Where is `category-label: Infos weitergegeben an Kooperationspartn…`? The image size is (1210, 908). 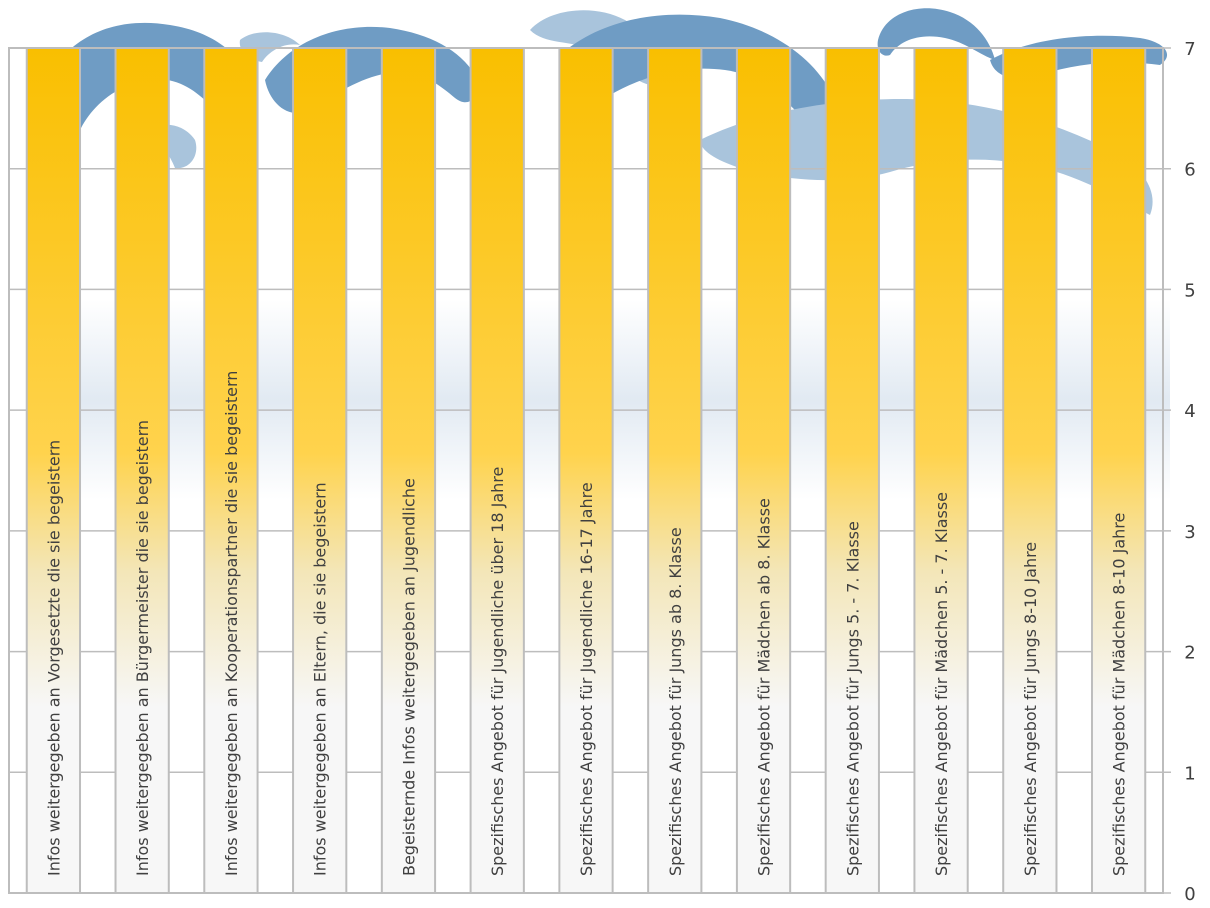
category-label: Infos weitergegeben an Kooperationspartn… is located at coordinates (231, 623).